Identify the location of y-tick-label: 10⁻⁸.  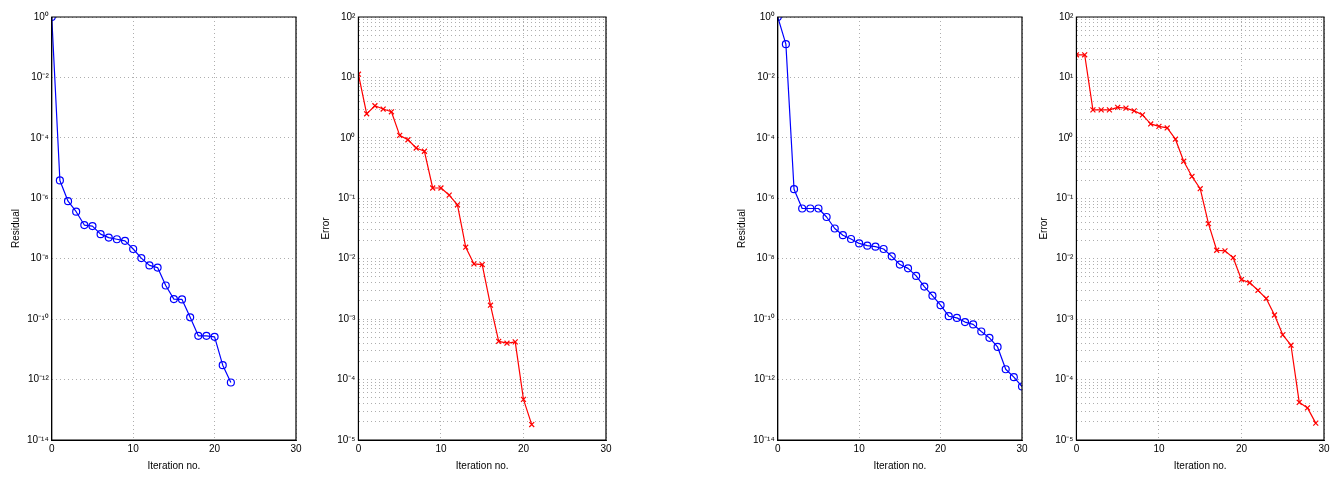
(765, 258).